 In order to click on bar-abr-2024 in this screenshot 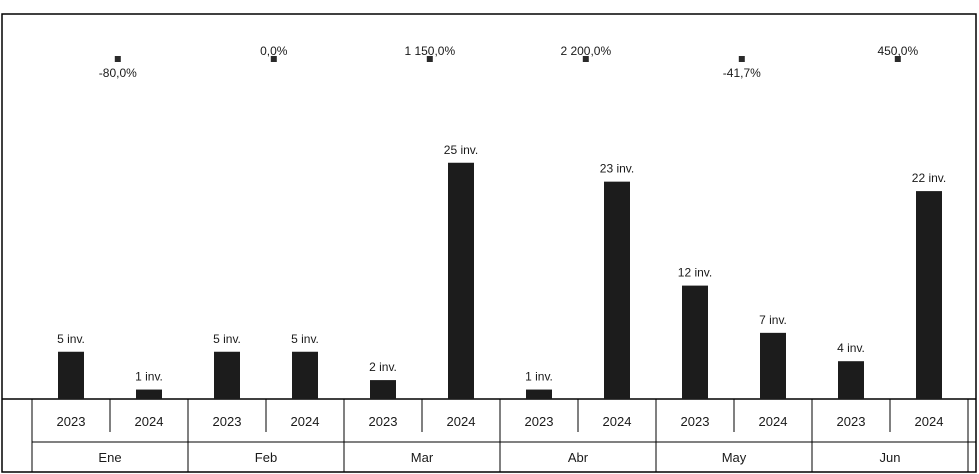, I will do `click(617, 290)`.